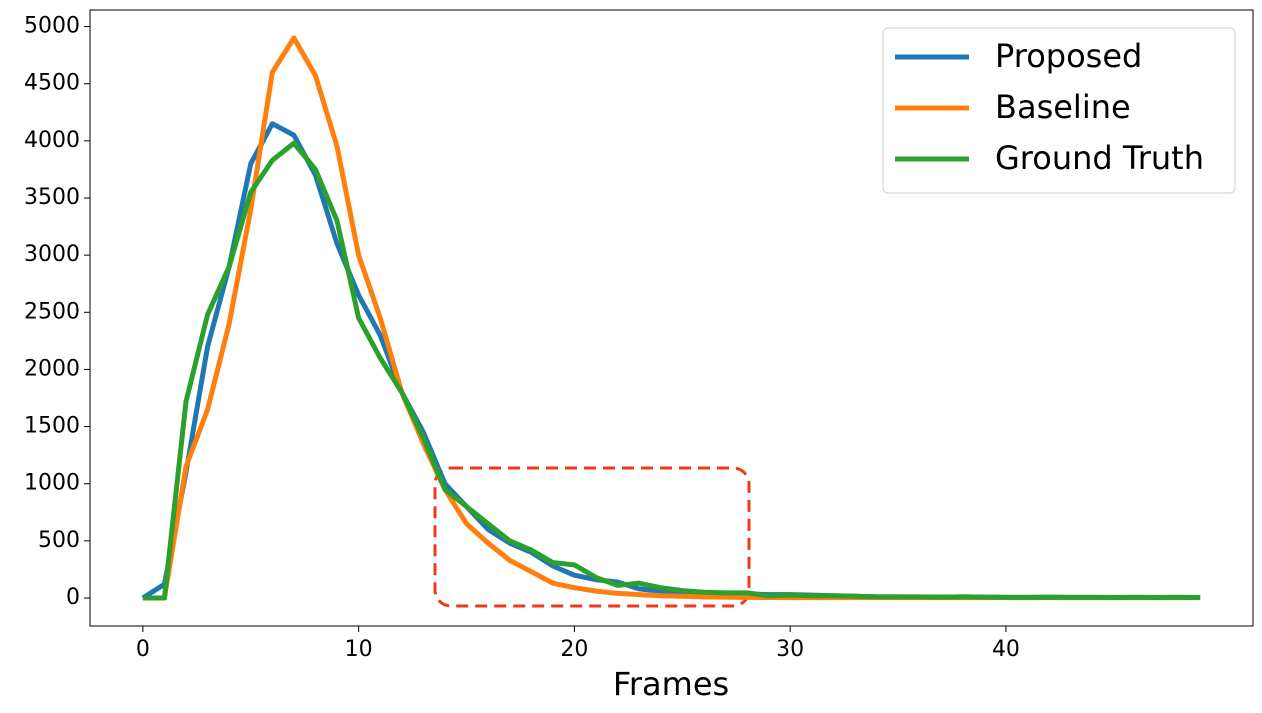  What do you see at coordinates (52, 311) in the screenshot?
I see `y-tick-label: 2500` at bounding box center [52, 311].